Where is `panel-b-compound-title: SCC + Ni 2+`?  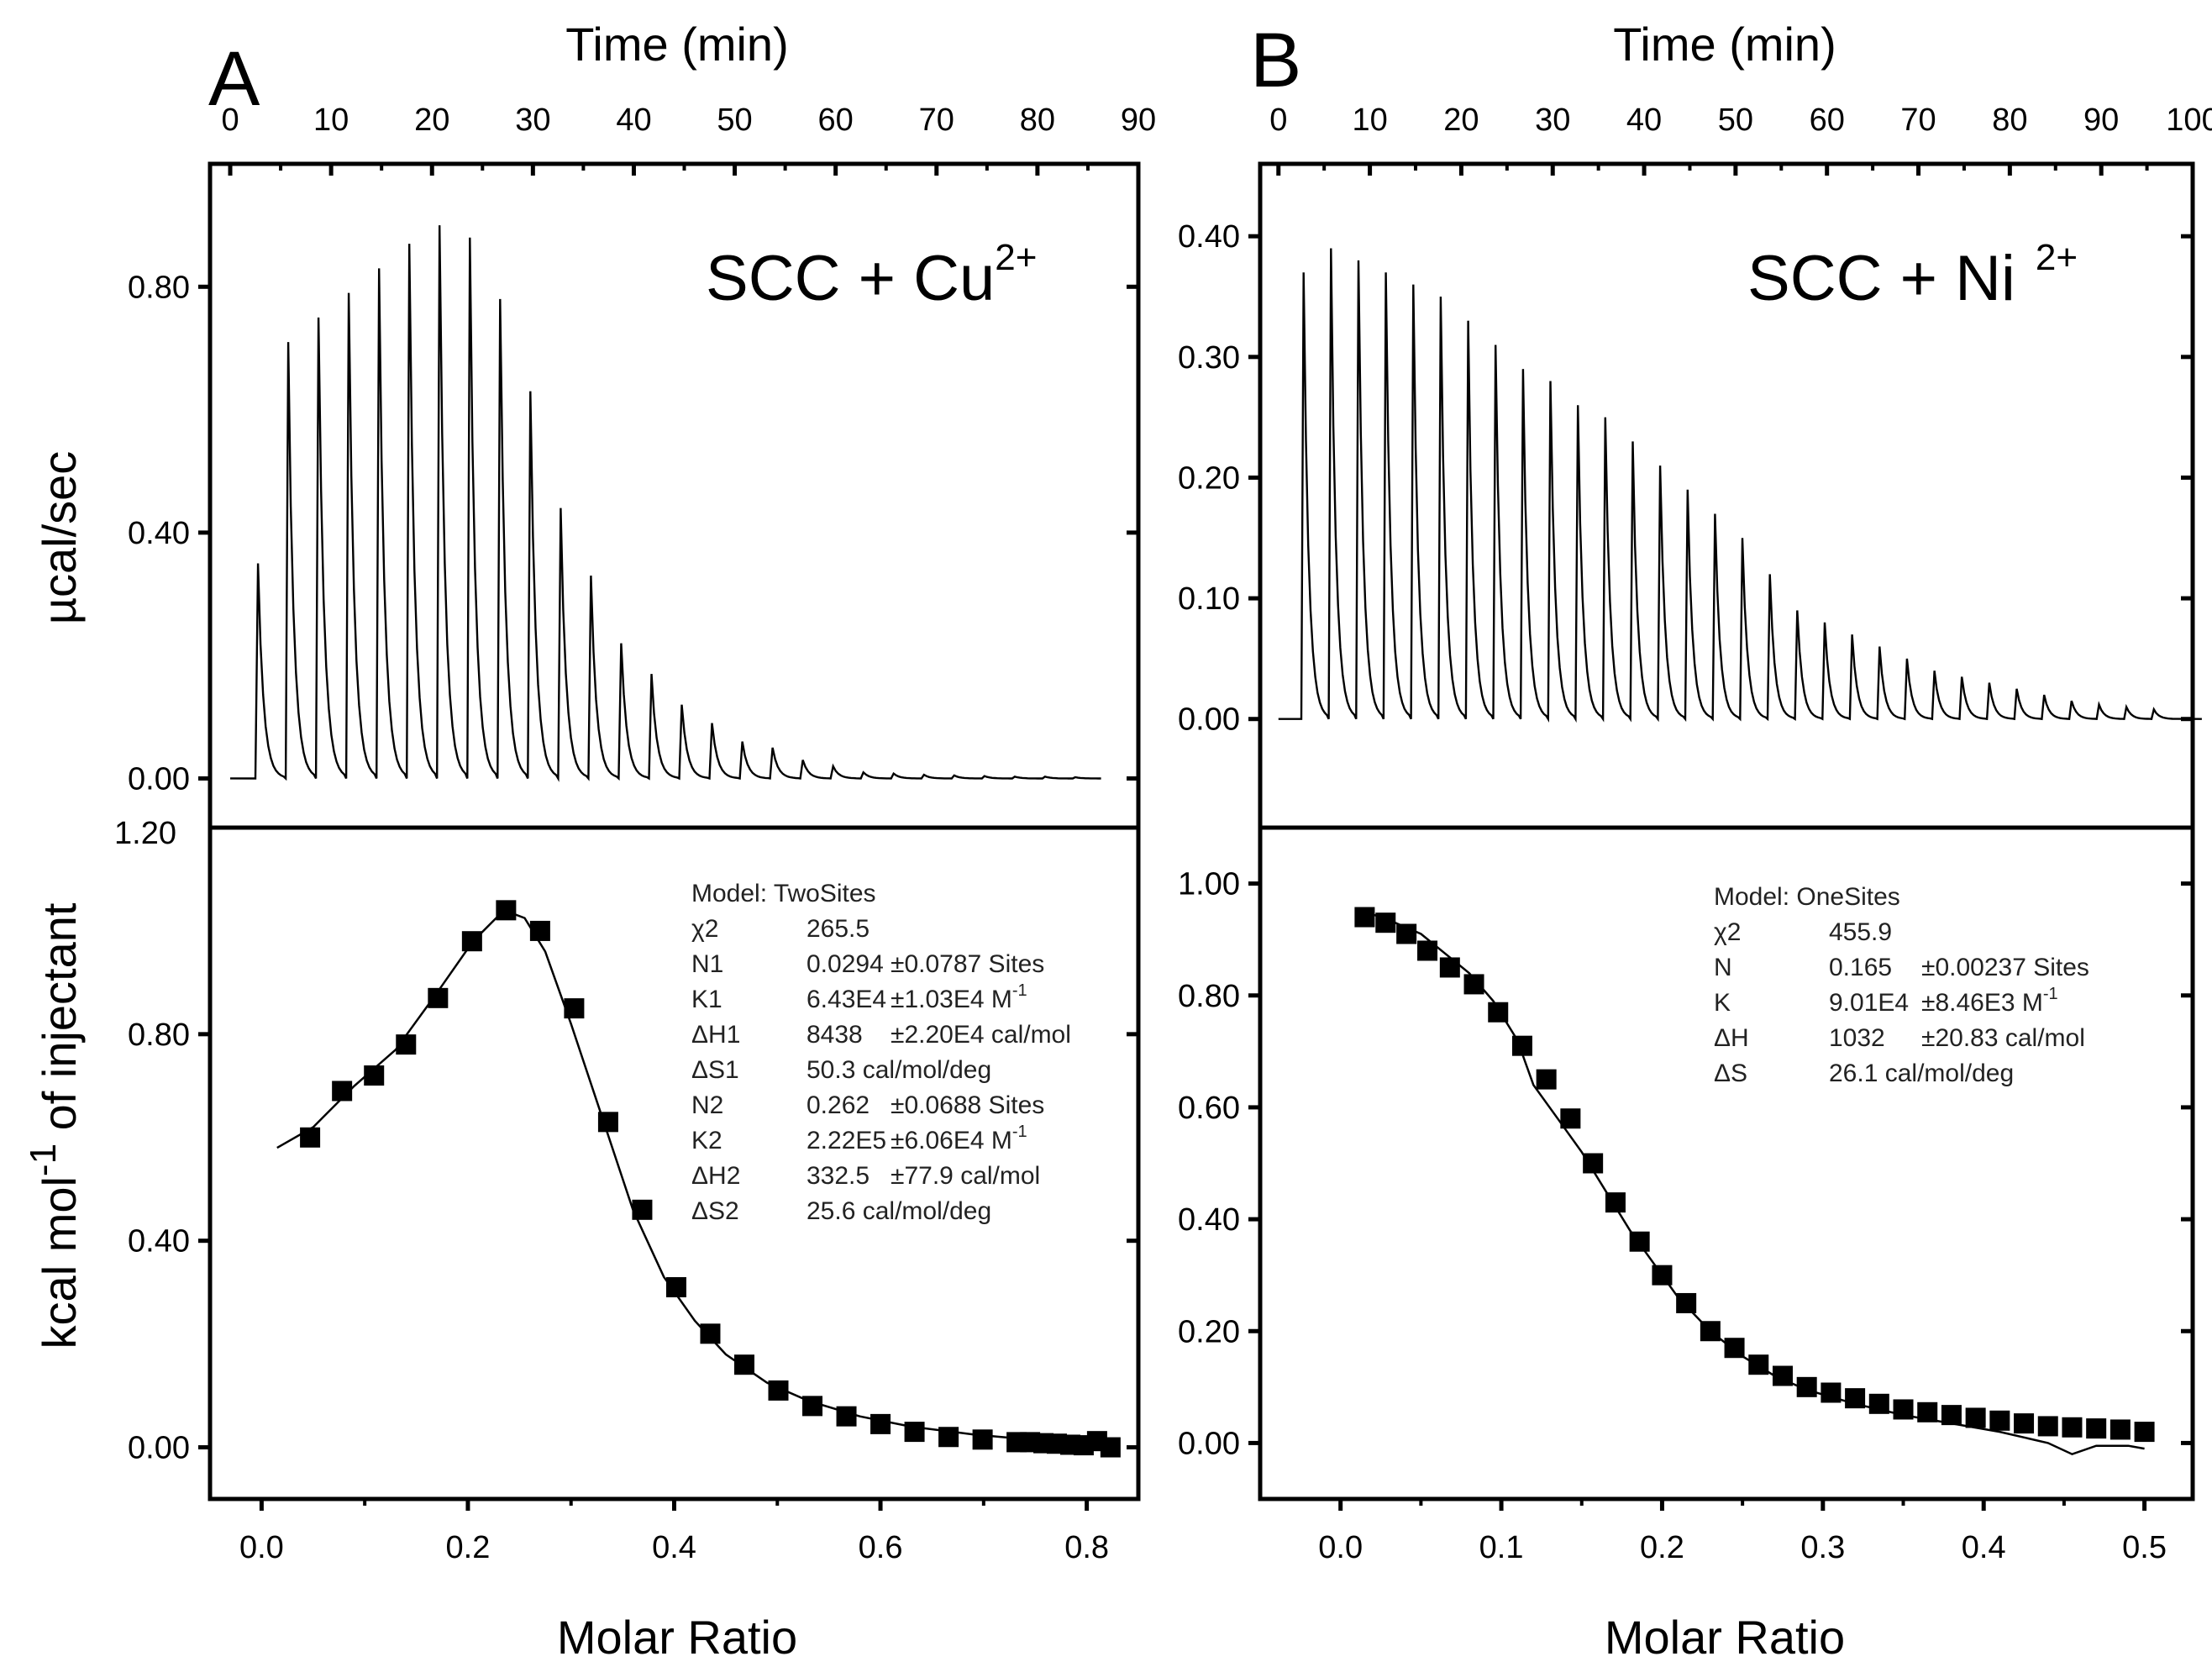
panel-b-compound-title: SCC + Ni 2+ is located at coordinates (1912, 275).